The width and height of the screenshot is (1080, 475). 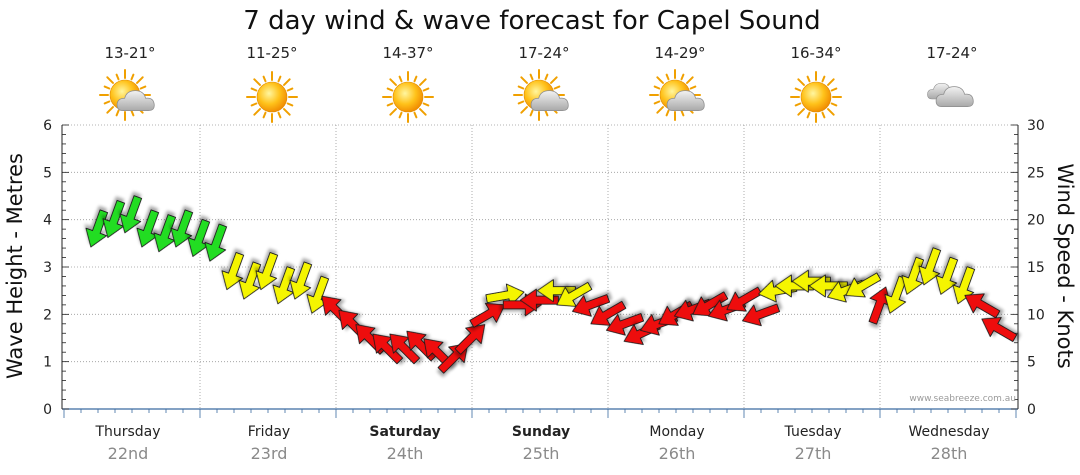 What do you see at coordinates (1036, 173) in the screenshot?
I see `right-tick-label: 25` at bounding box center [1036, 173].